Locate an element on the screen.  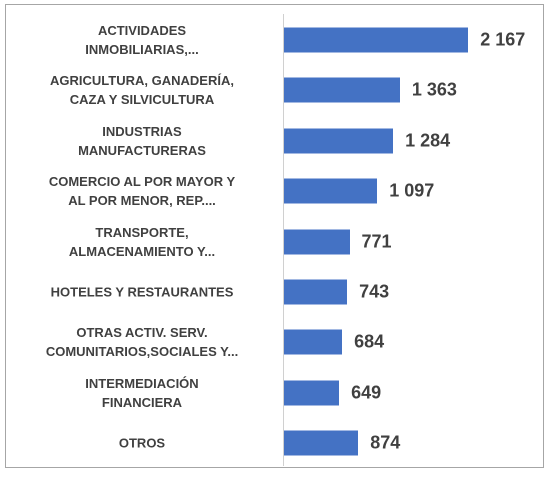
value-label: 1 363 is located at coordinates (434, 89).